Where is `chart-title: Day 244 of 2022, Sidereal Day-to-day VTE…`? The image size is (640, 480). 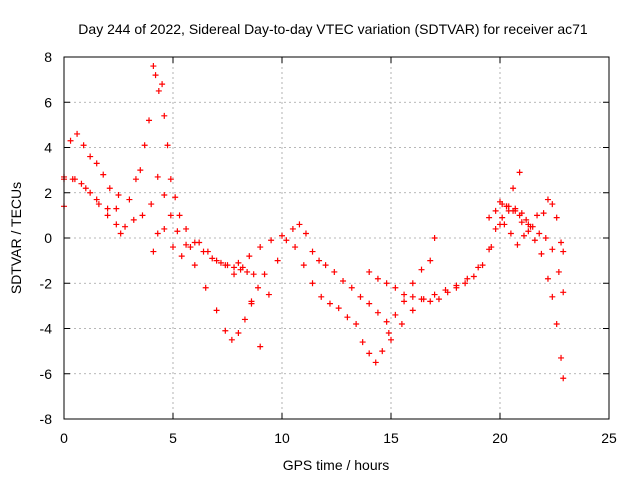
chart-title: Day 244 of 2022, Sidereal Day-to-day VTE… is located at coordinates (333, 29).